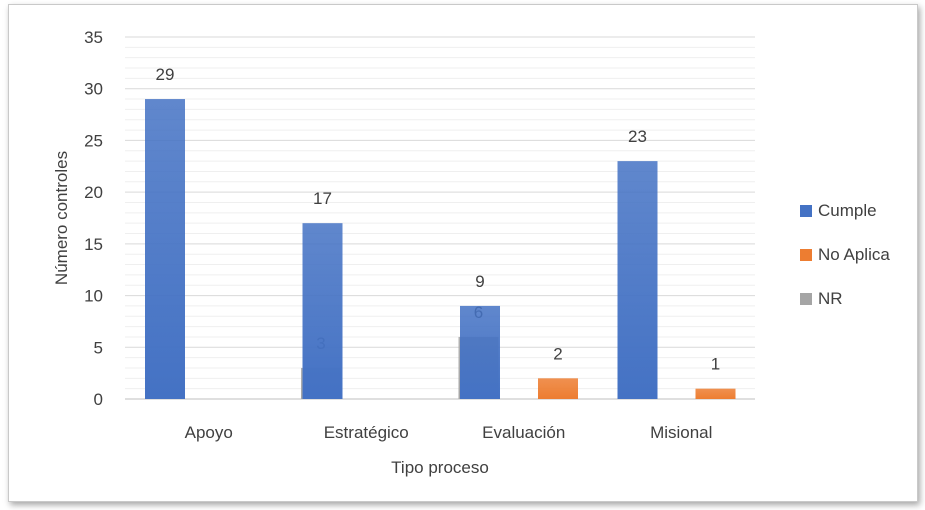 This screenshot has width=925, height=510. I want to click on legend-label: Cumple, so click(847, 210).